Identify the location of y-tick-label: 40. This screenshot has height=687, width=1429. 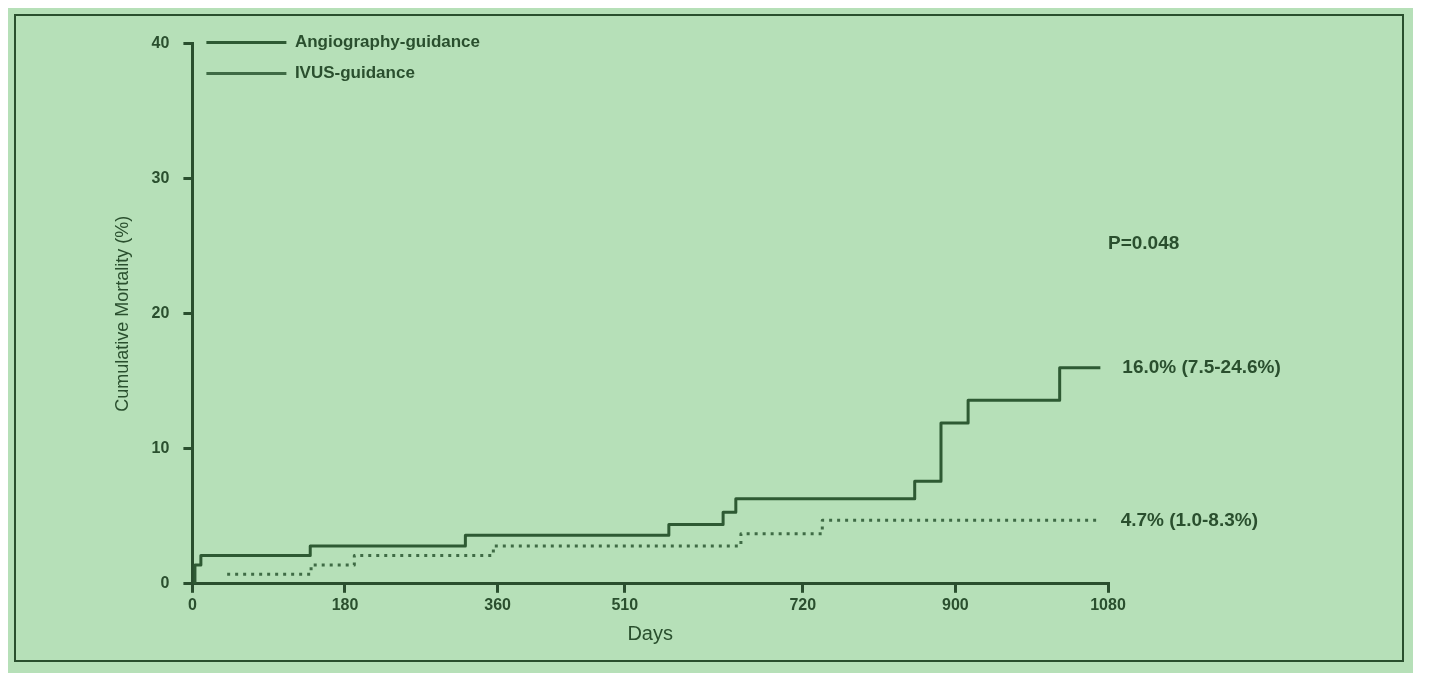
(160, 43).